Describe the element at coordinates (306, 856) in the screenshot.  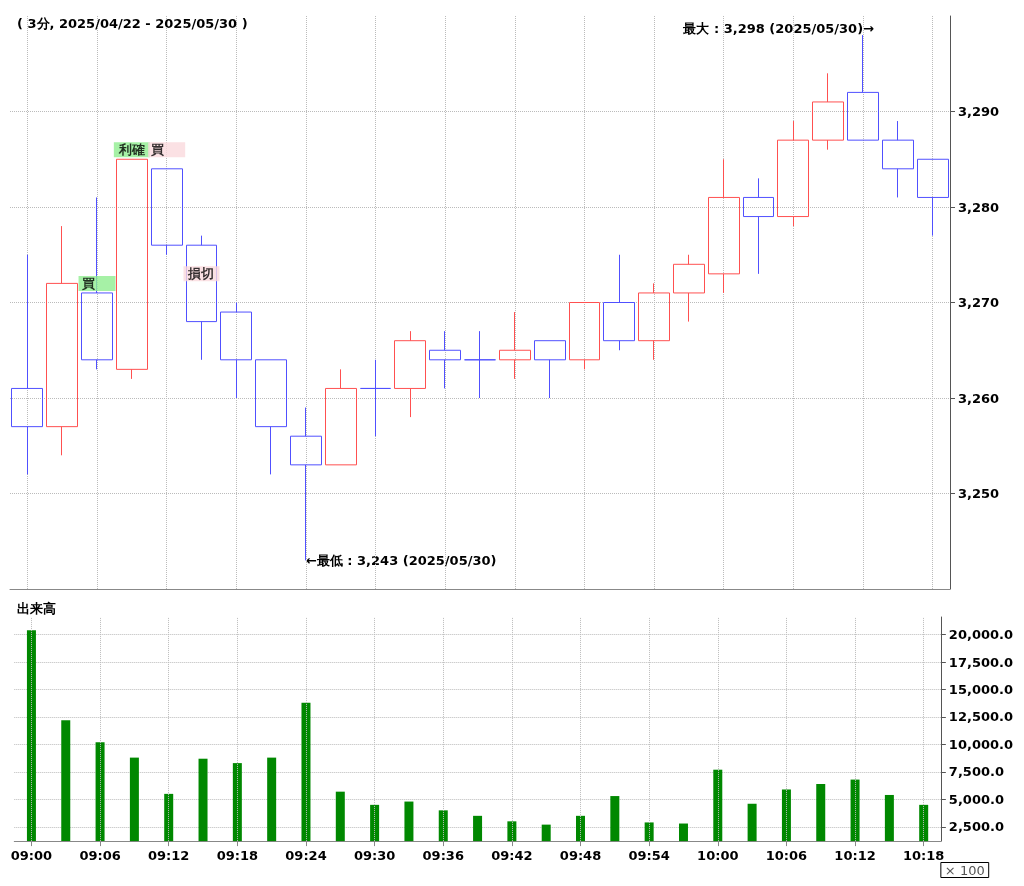
I see `x-tick-label: 09:24` at that location.